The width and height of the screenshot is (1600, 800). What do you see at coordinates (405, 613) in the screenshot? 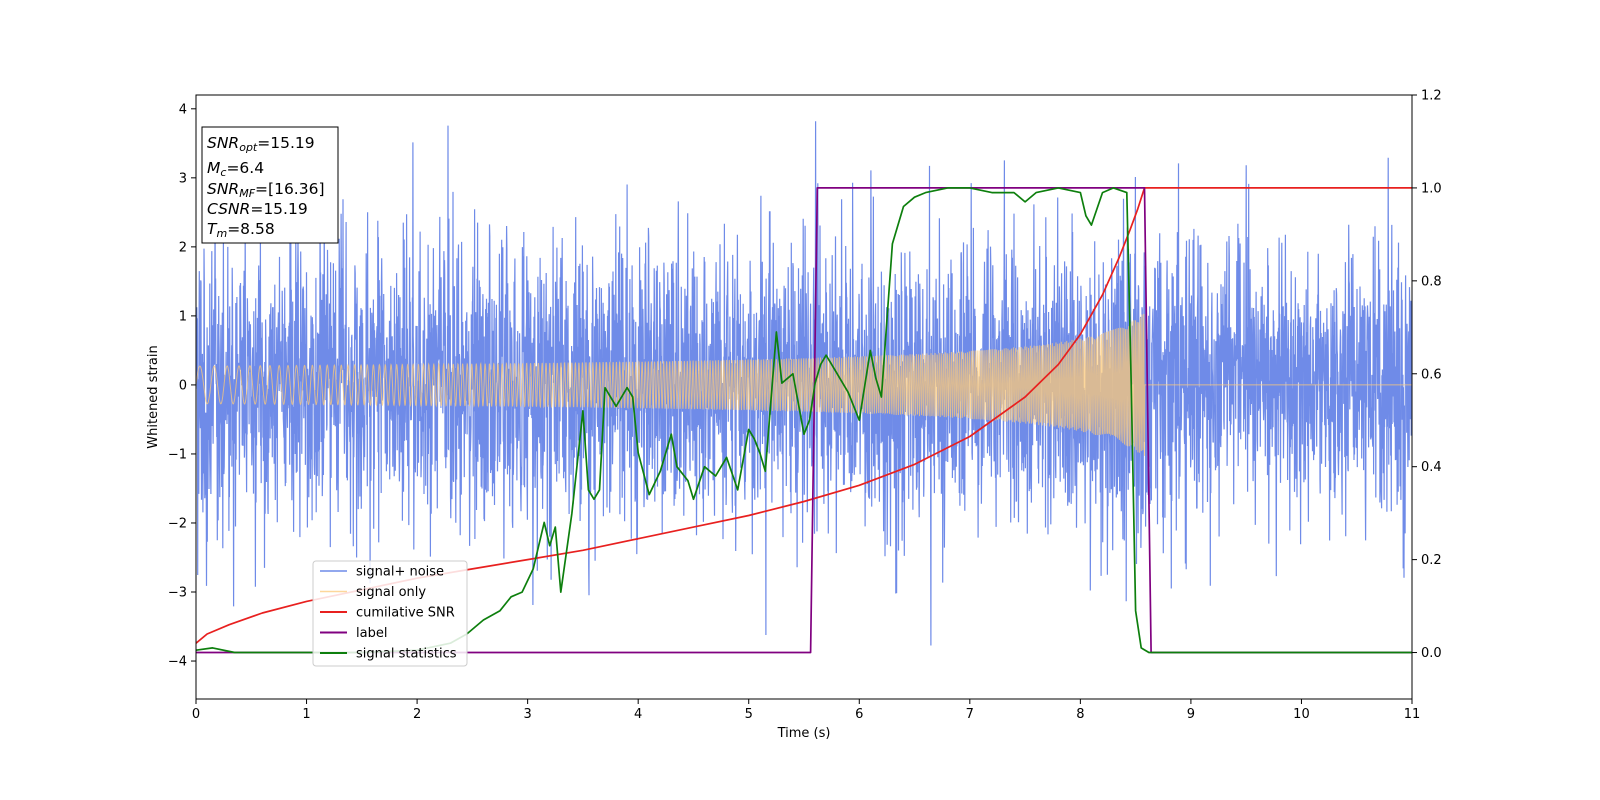
I see `legend-label: cumilative SNR` at bounding box center [405, 613].